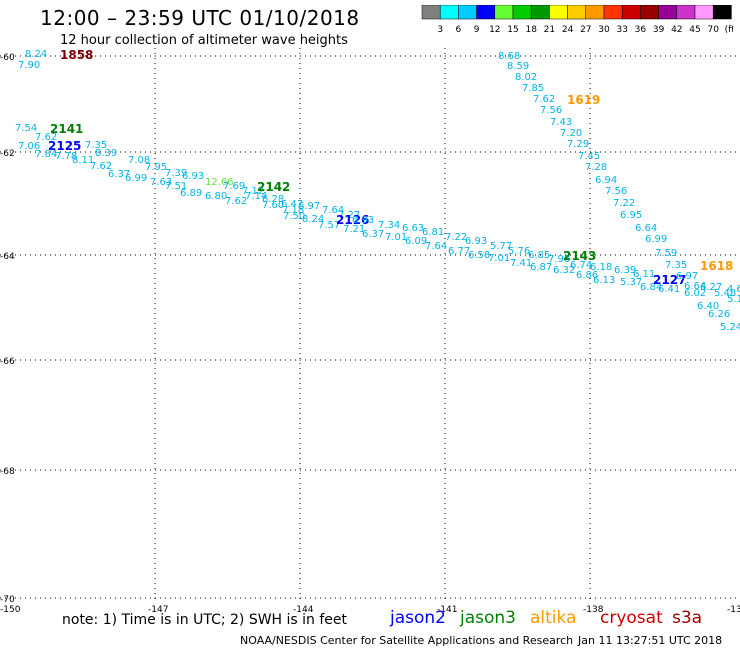 Image resolution: width=740 pixels, height=650 pixels. I want to click on wave-height-value: 7.60, so click(273, 205).